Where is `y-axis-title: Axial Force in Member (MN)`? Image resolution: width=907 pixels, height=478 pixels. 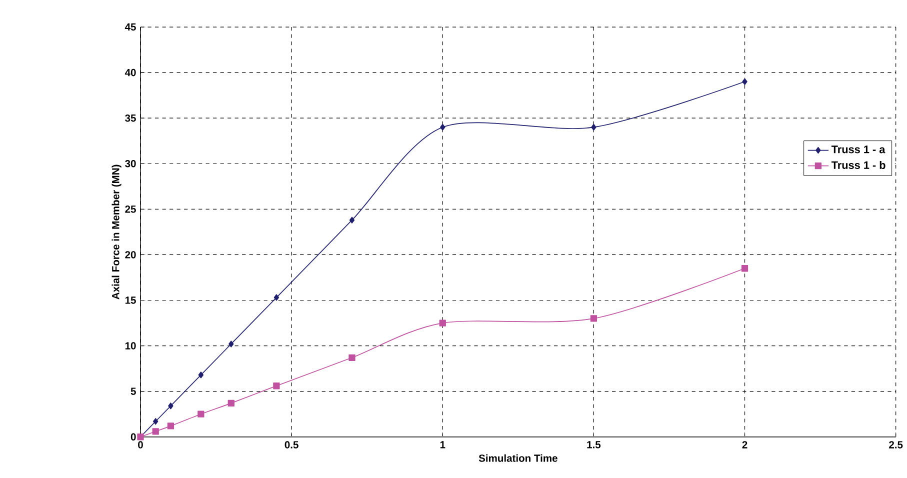
y-axis-title: Axial Force in Member (MN) is located at coordinates (117, 232).